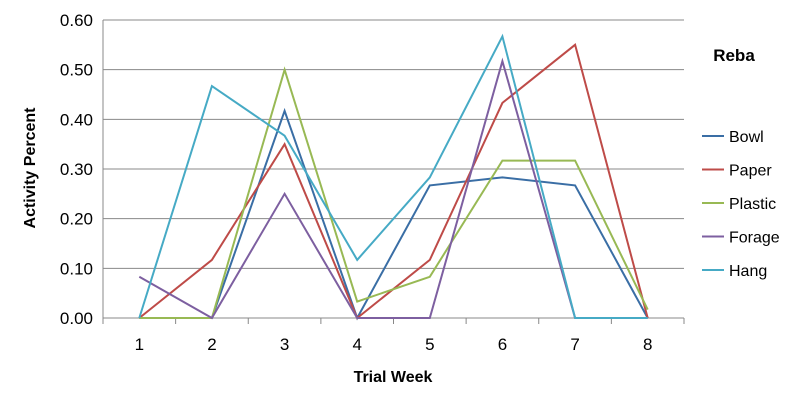  Describe the element at coordinates (76, 268) in the screenshot. I see `y-tick-label: 0.10` at that location.